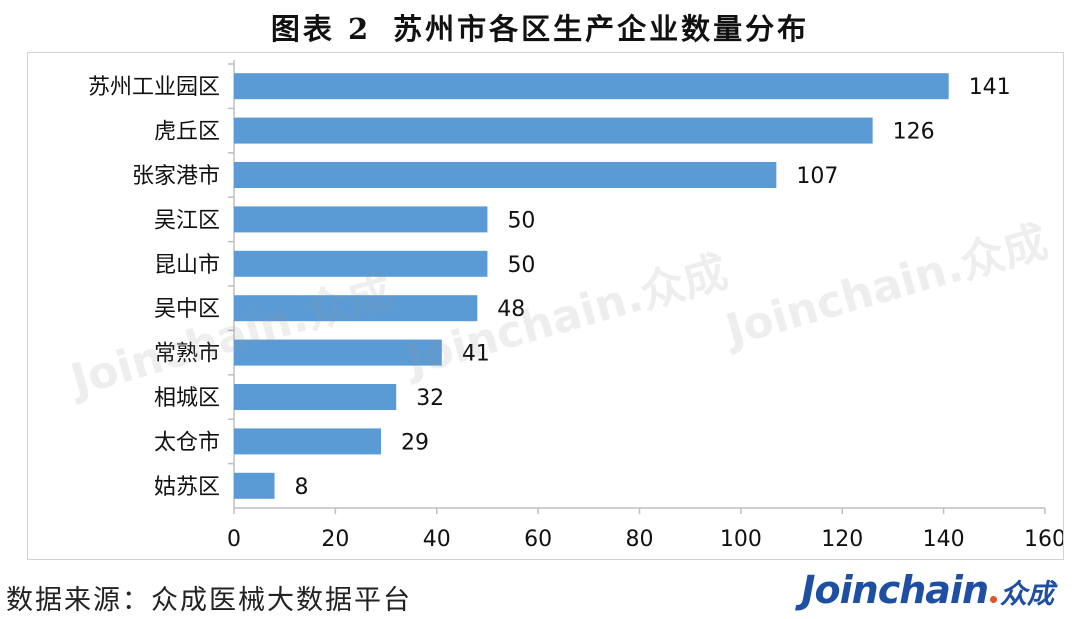 This screenshot has width=1080, height=619. Describe the element at coordinates (511, 309) in the screenshot. I see `data-label: 48` at that location.